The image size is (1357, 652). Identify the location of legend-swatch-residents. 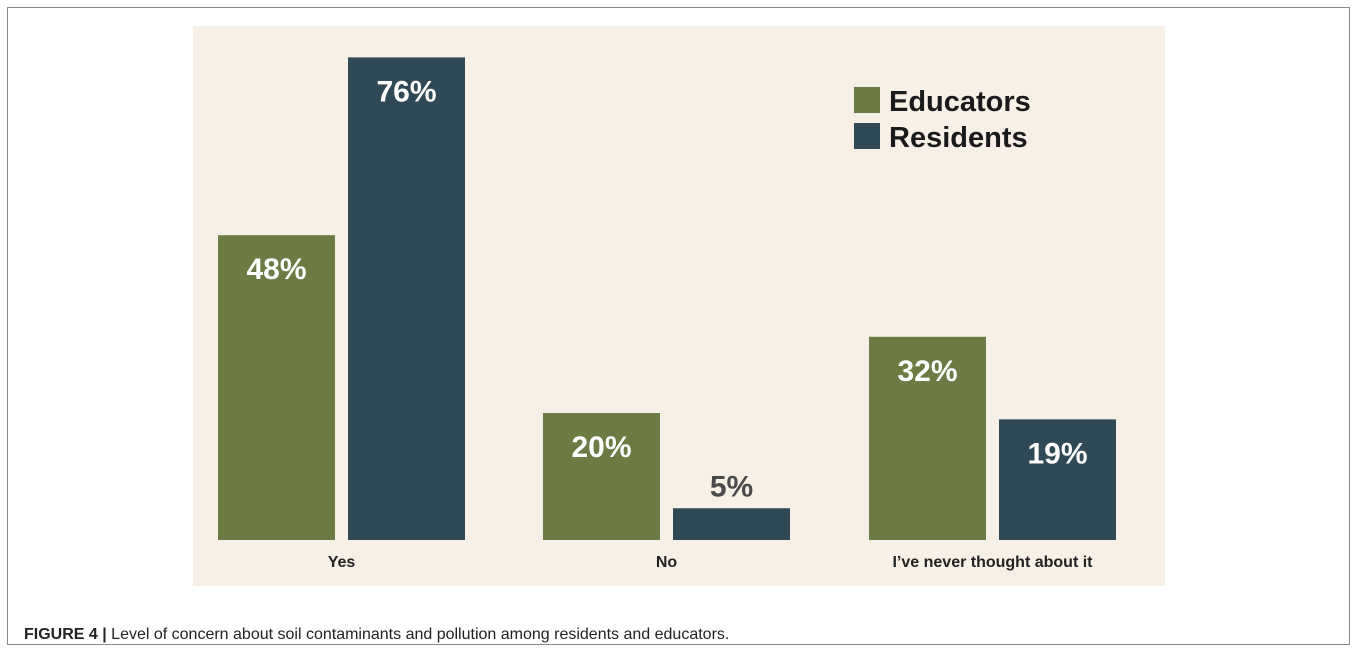
(867, 136).